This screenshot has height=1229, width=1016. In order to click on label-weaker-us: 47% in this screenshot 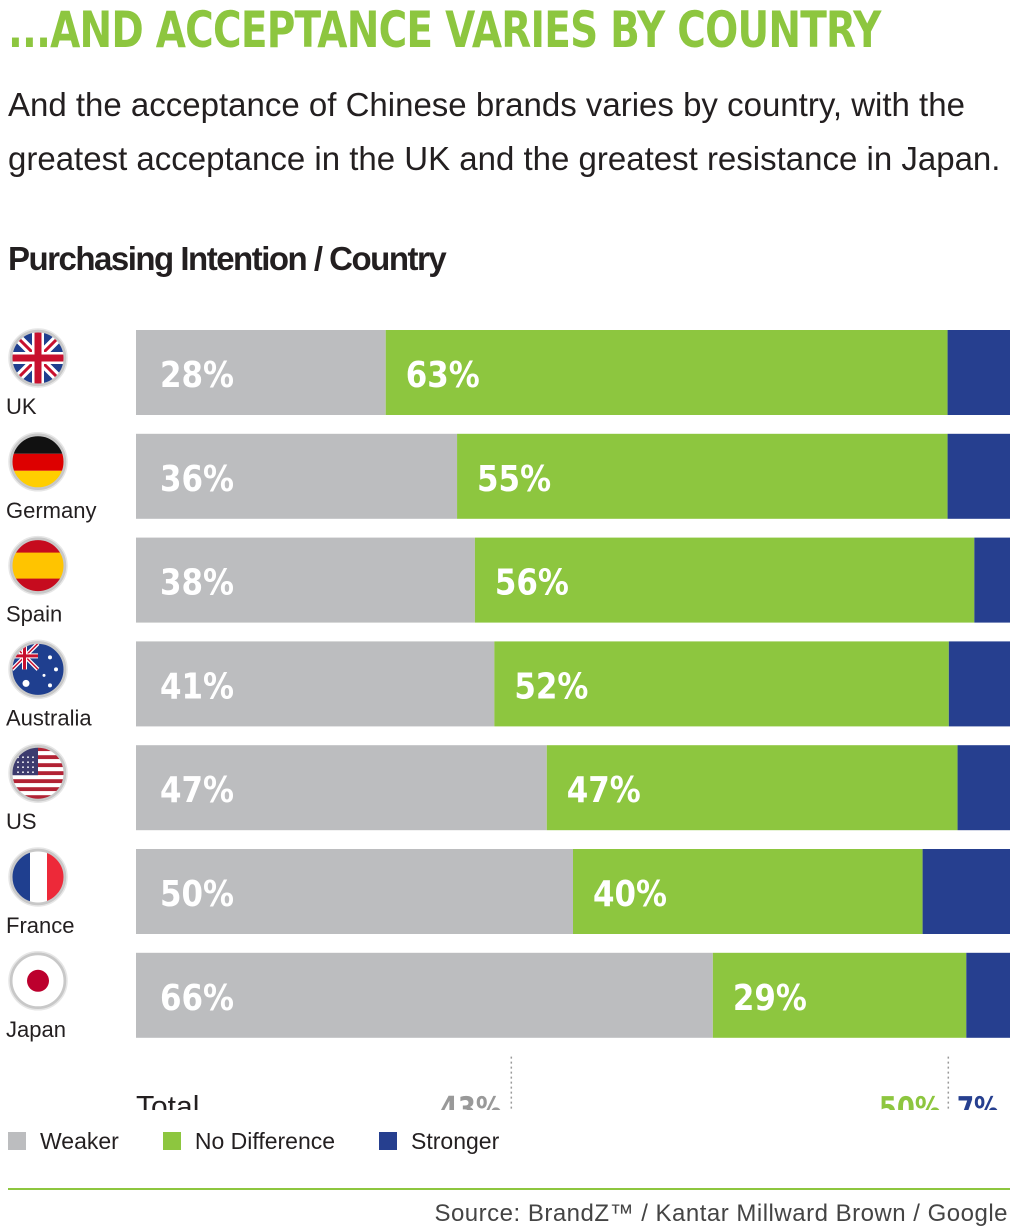, I will do `click(197, 790)`.